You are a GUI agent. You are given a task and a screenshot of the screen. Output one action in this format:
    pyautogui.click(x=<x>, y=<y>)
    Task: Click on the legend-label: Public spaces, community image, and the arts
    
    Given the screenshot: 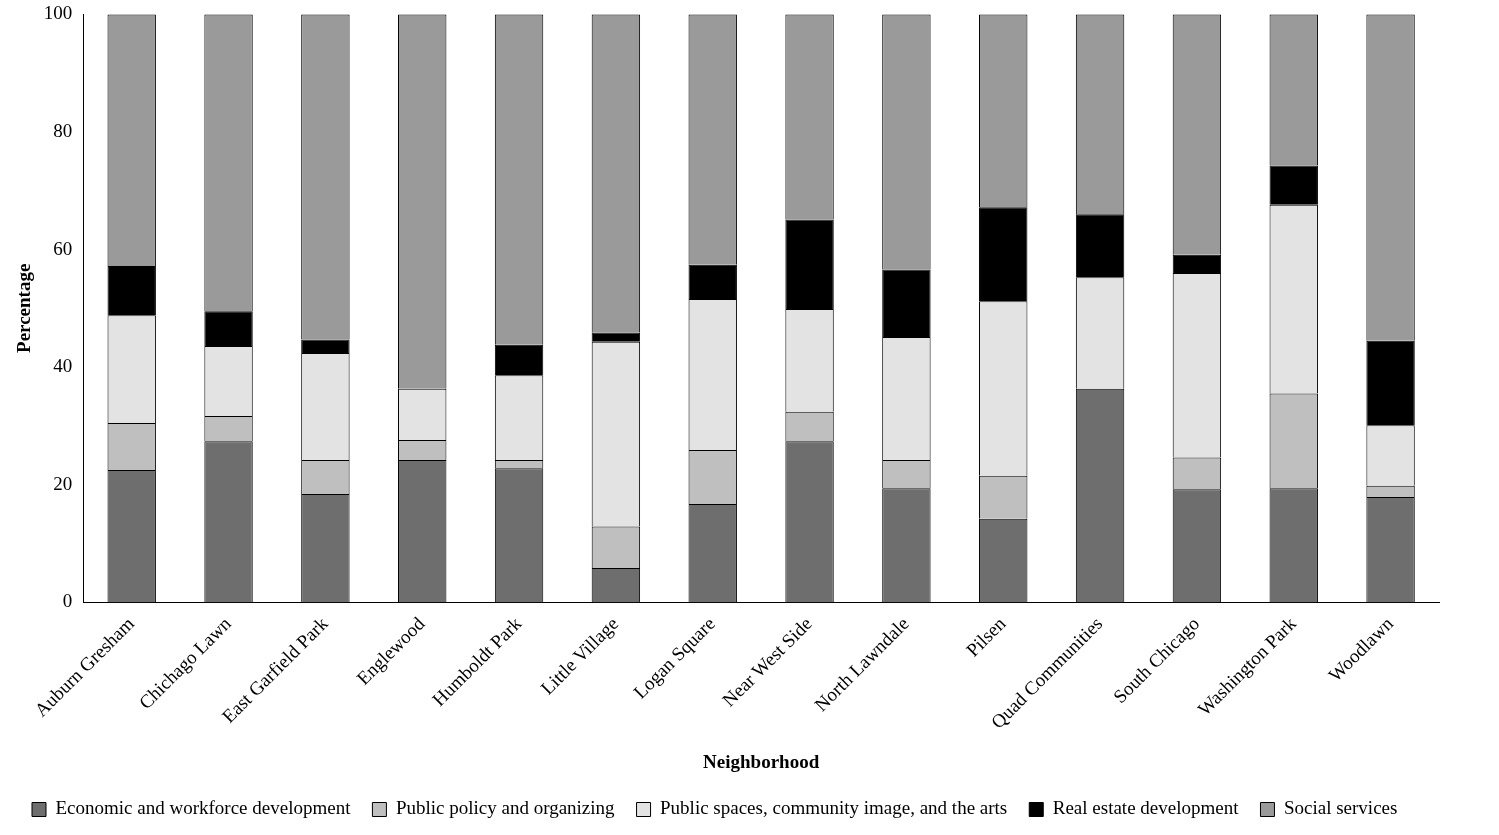 What is the action you would take?
    pyautogui.click(x=834, y=808)
    